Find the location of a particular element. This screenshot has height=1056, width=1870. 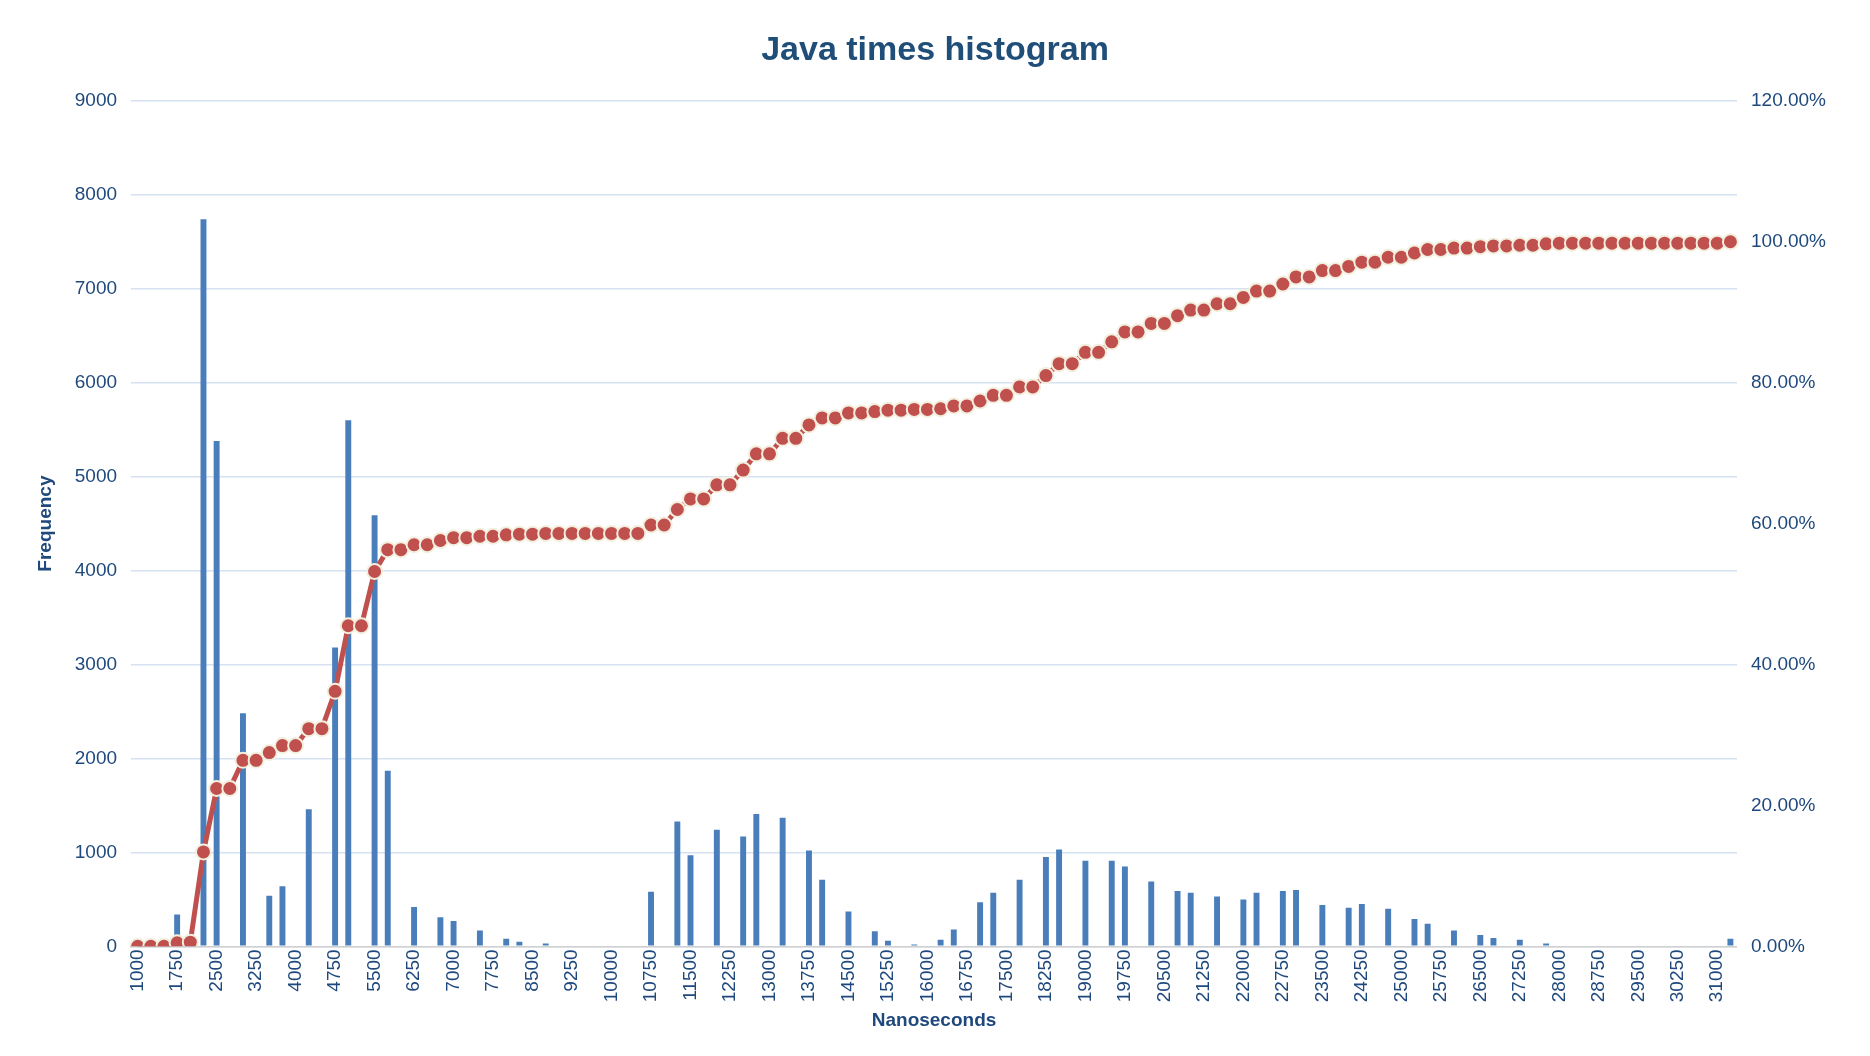

x-tick-label: 13750 is located at coordinates (808, 976).